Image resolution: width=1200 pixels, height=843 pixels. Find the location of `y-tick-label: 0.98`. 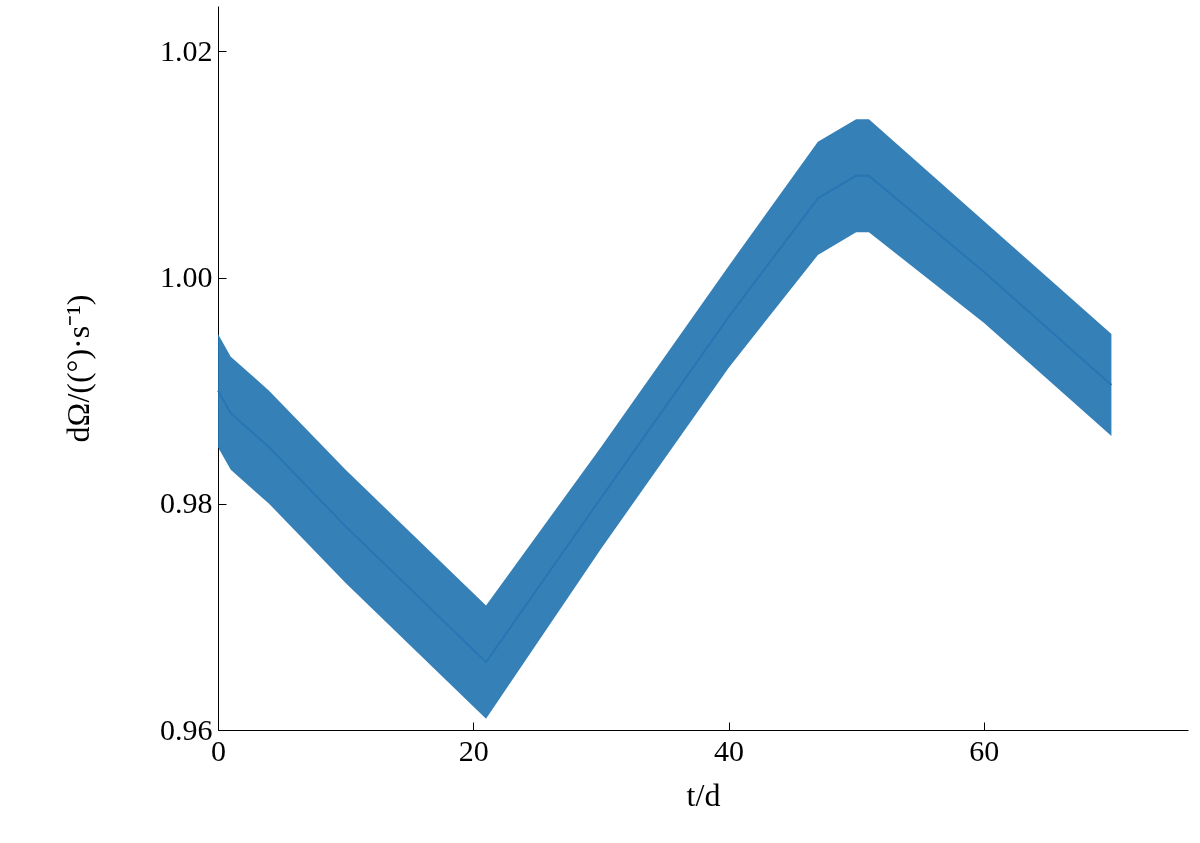

y-tick-label: 0.98 is located at coordinates (186, 503).